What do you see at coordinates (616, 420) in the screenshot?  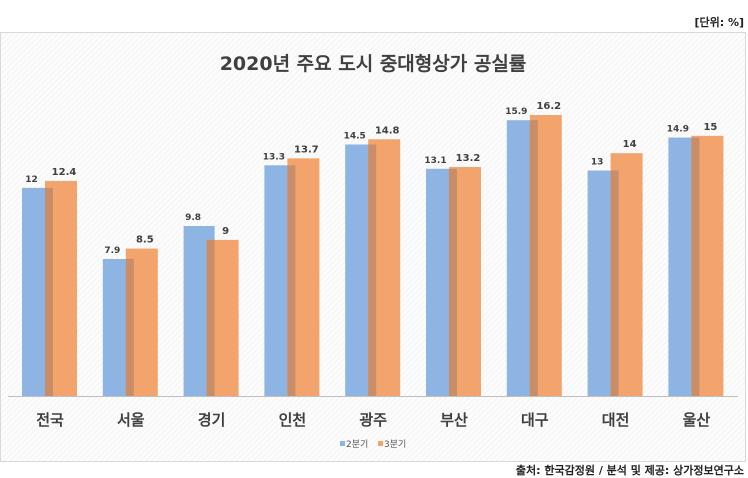 I see `x-tick-label: 대전` at bounding box center [616, 420].